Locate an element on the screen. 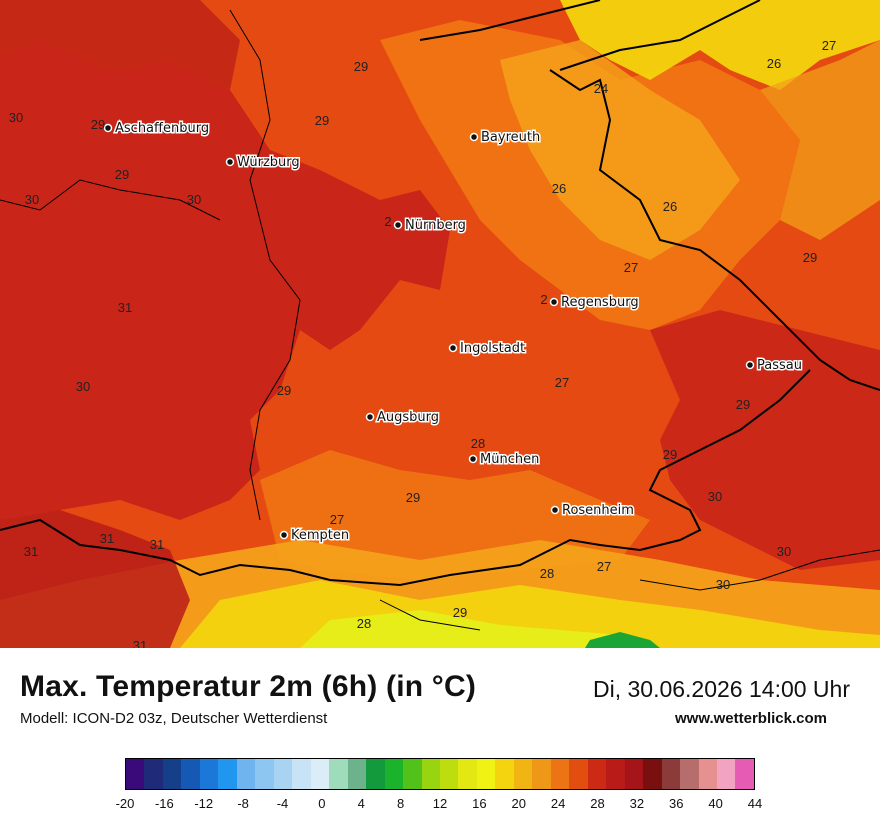 The height and width of the screenshot is (830, 880). legend-tick-label: 8 is located at coordinates (401, 803).